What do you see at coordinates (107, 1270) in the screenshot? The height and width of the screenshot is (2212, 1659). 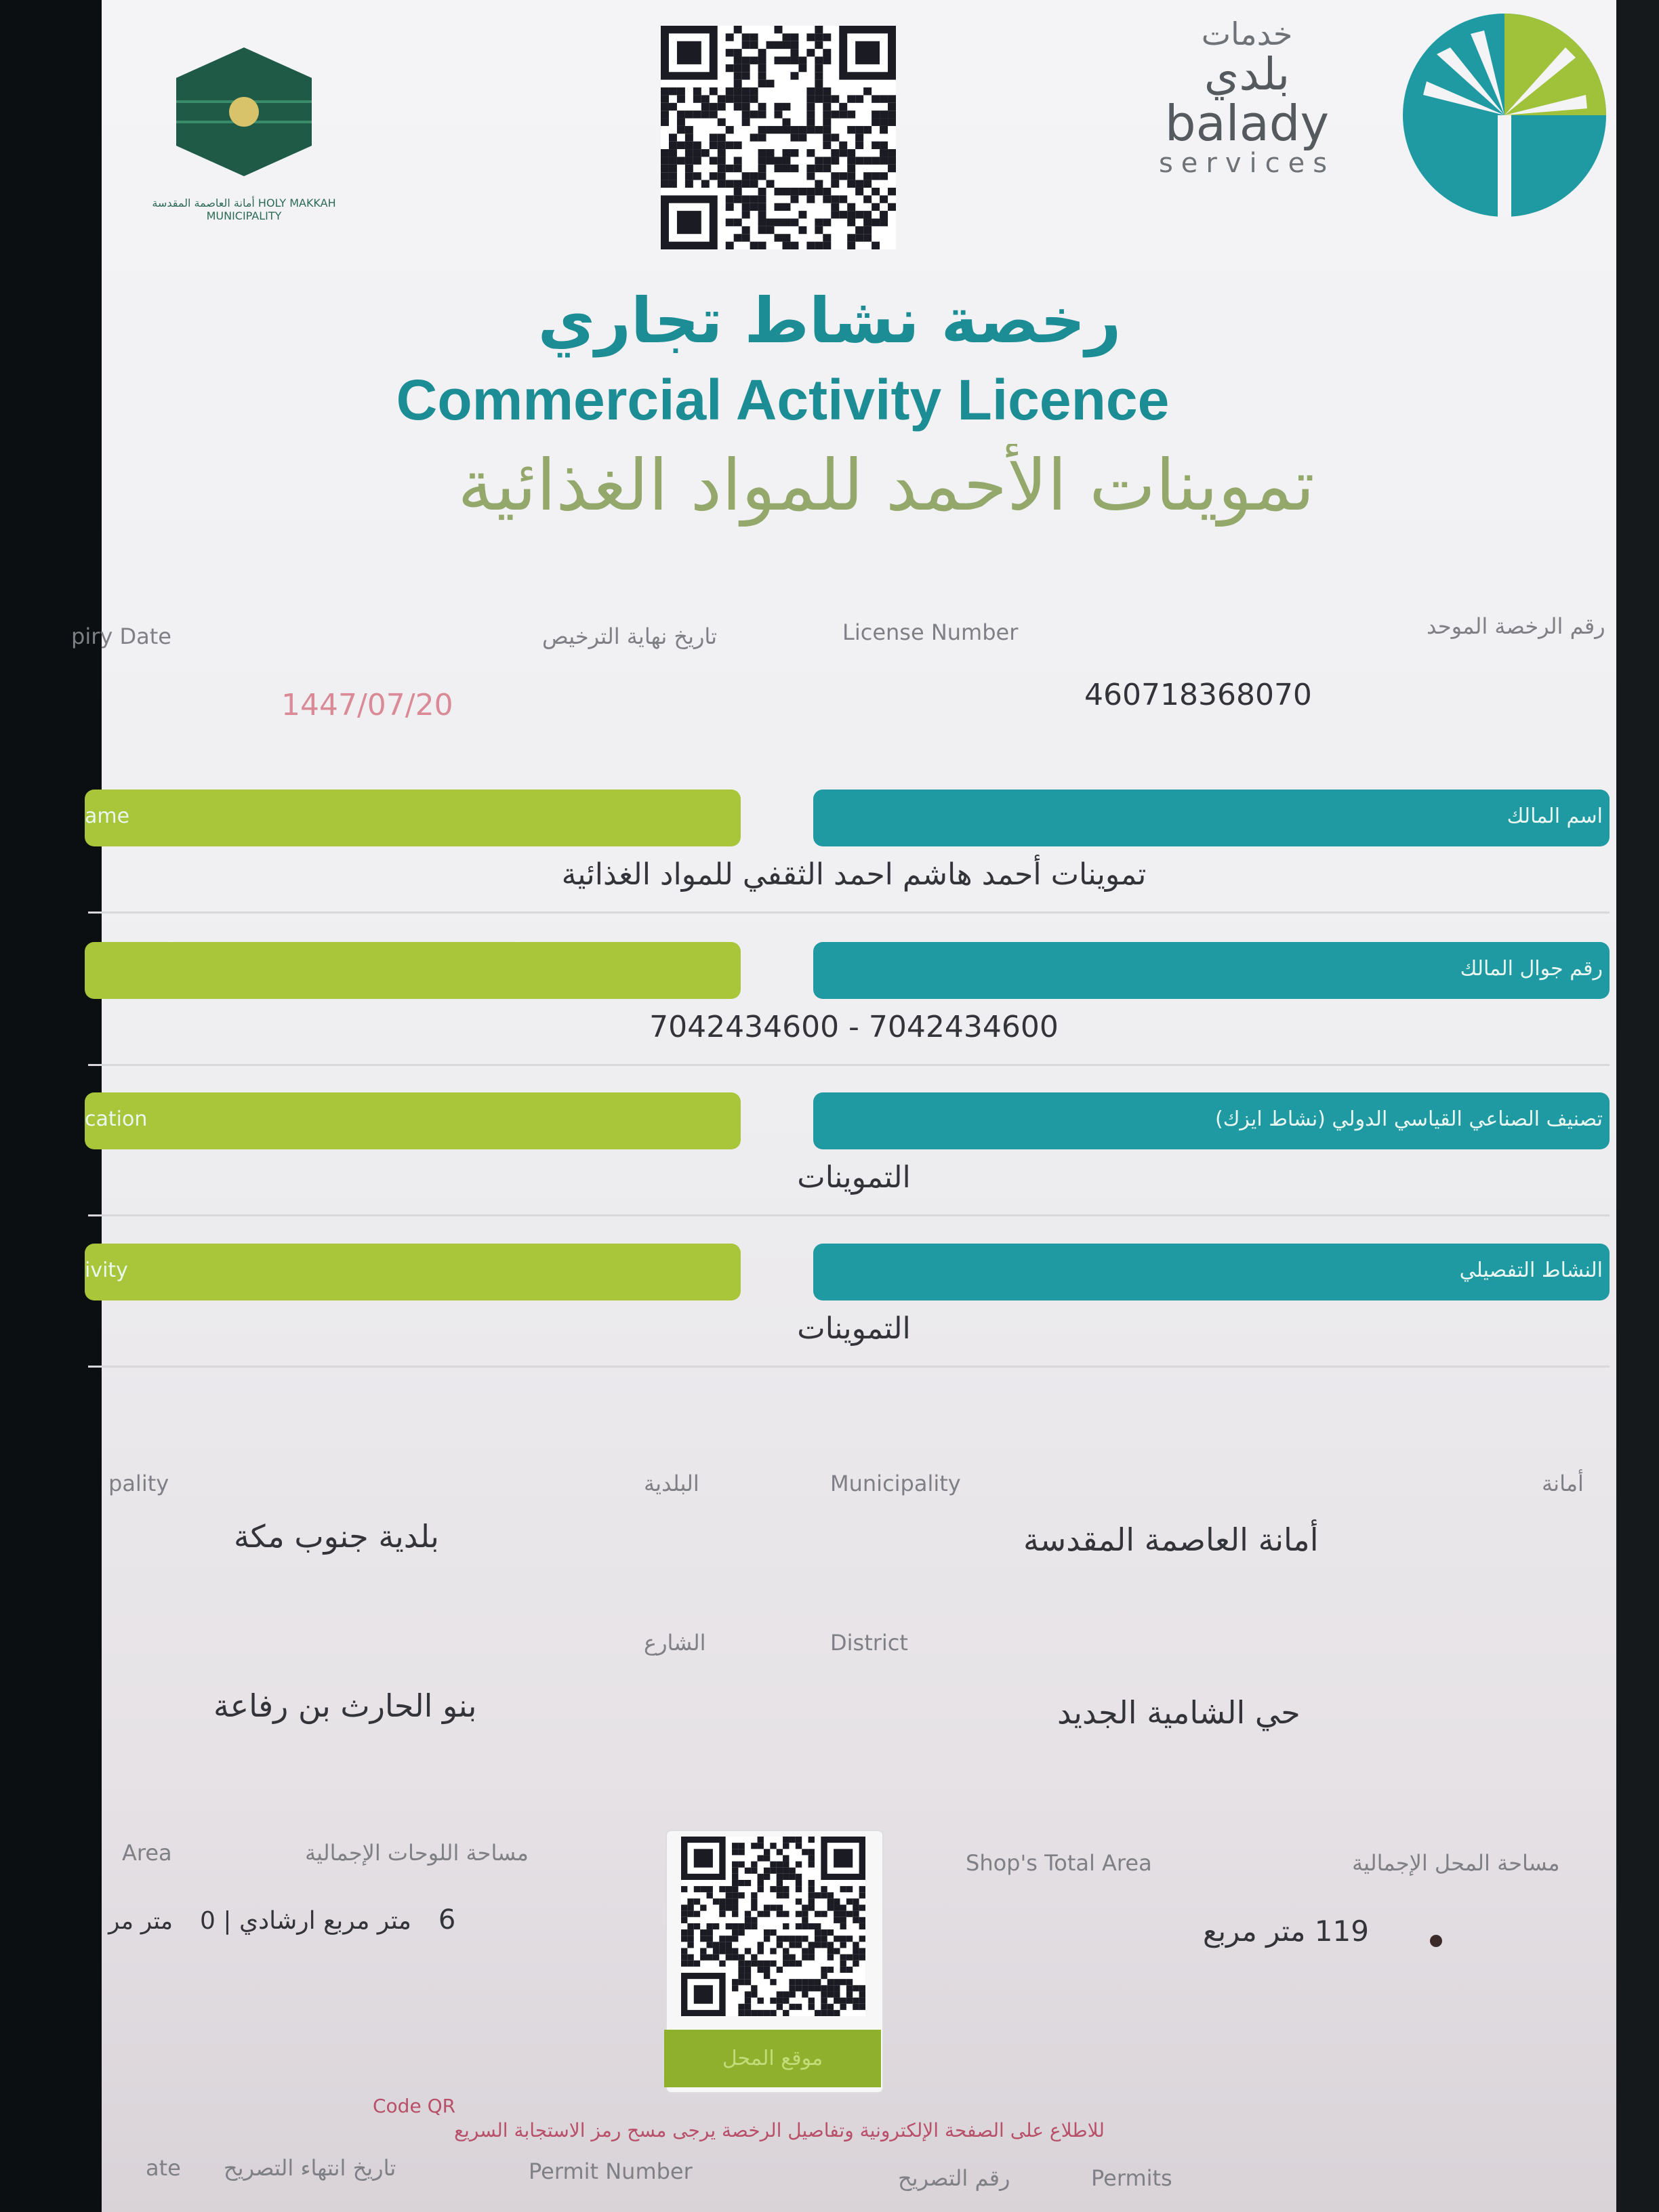 I see `field-label-en: ivity` at bounding box center [107, 1270].